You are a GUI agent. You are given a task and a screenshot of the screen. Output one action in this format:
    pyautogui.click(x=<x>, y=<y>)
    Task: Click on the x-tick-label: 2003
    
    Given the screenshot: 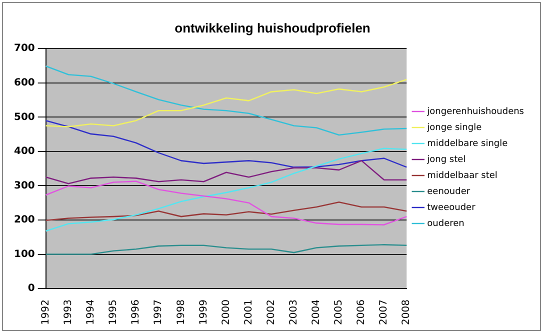 What is the action you would take?
    pyautogui.click(x=294, y=313)
    